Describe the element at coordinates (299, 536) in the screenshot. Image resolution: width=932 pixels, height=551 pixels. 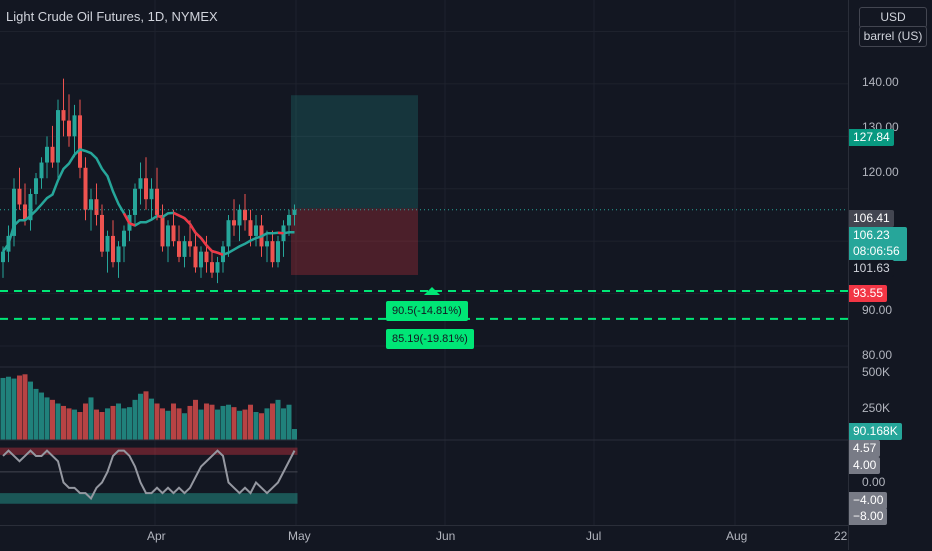
I see `time-label: May` at that location.